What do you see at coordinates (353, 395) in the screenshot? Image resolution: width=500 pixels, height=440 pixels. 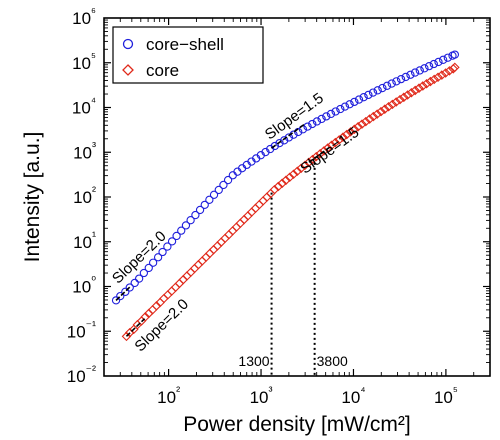 I see `x-tick-label: 10⁴` at bounding box center [353, 395].